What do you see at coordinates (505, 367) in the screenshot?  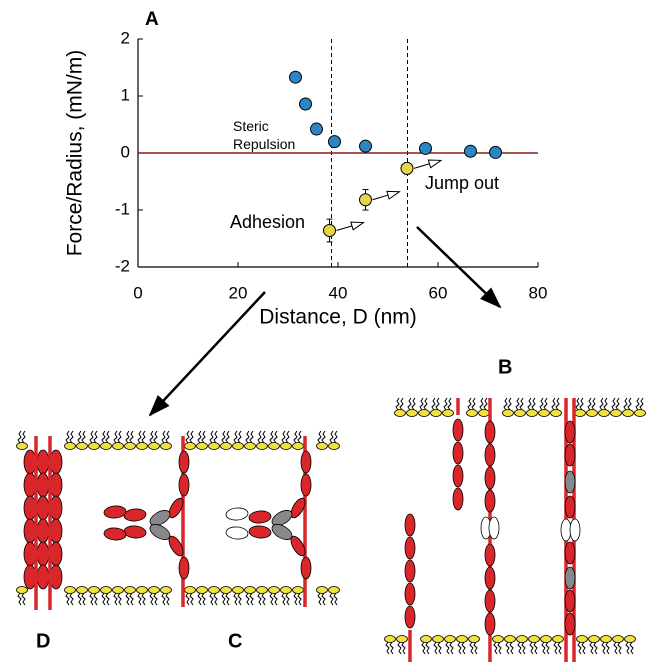 I see `panel-label: B` at bounding box center [505, 367].